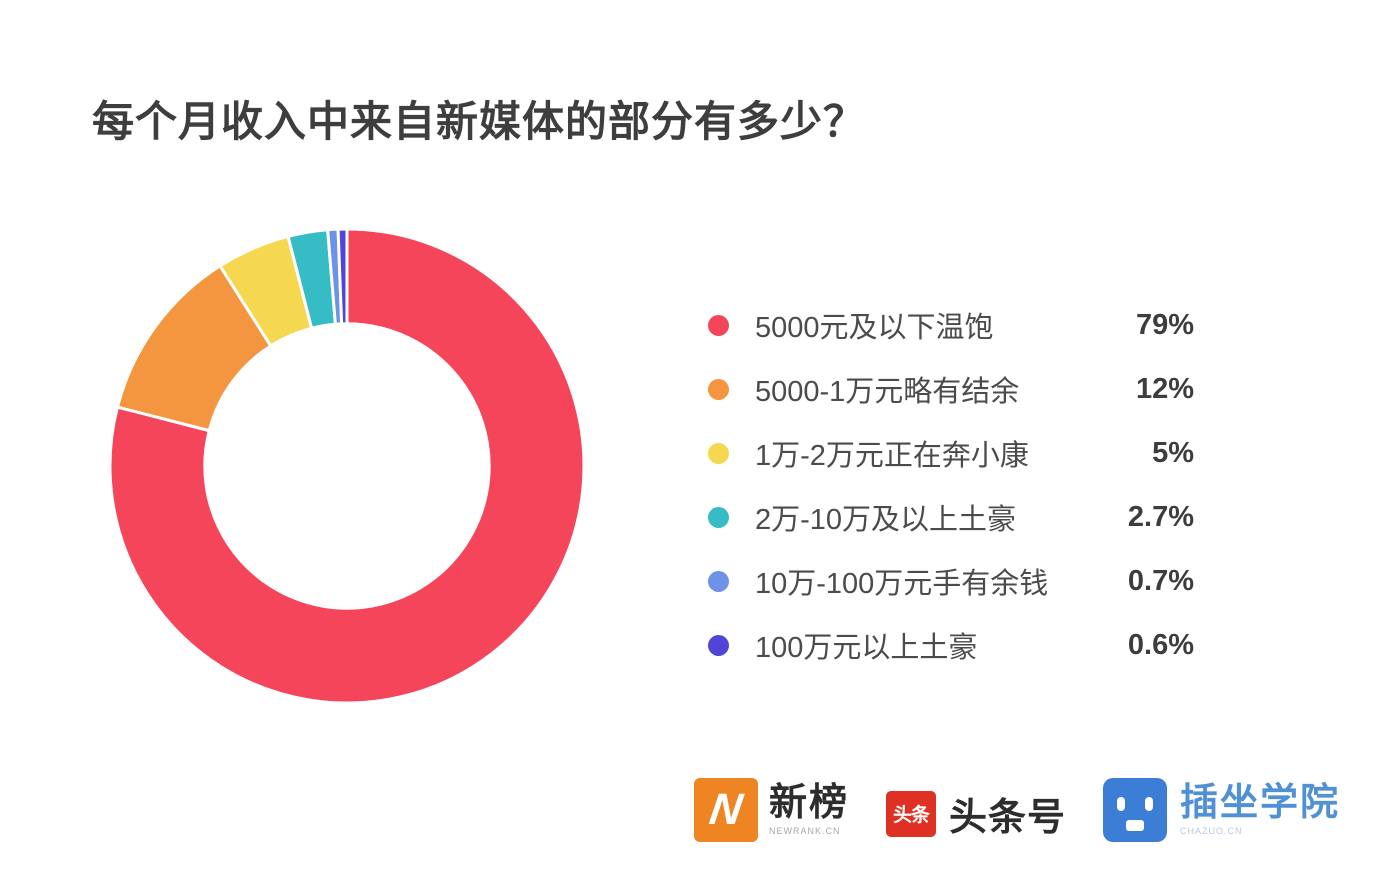  What do you see at coordinates (1160, 580) in the screenshot?
I see `legend-value: 0.7%` at bounding box center [1160, 580].